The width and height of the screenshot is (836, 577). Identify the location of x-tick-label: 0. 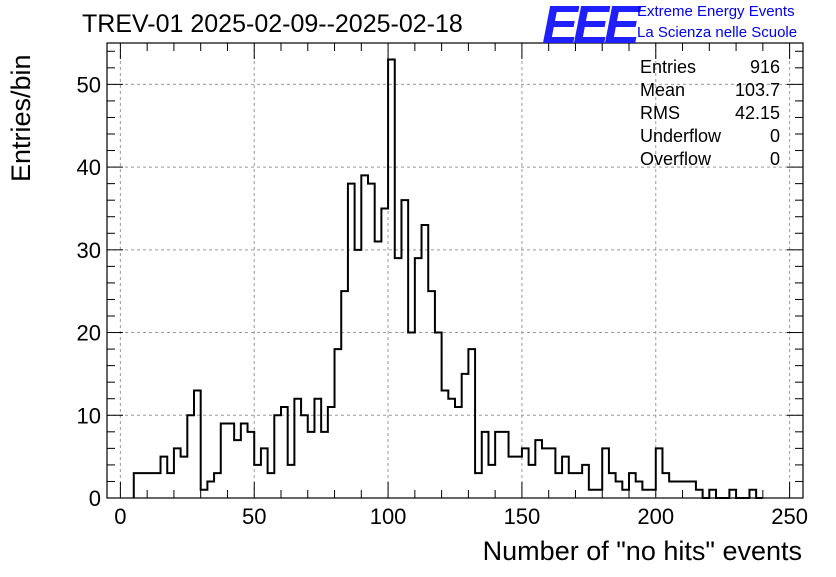
(120, 516).